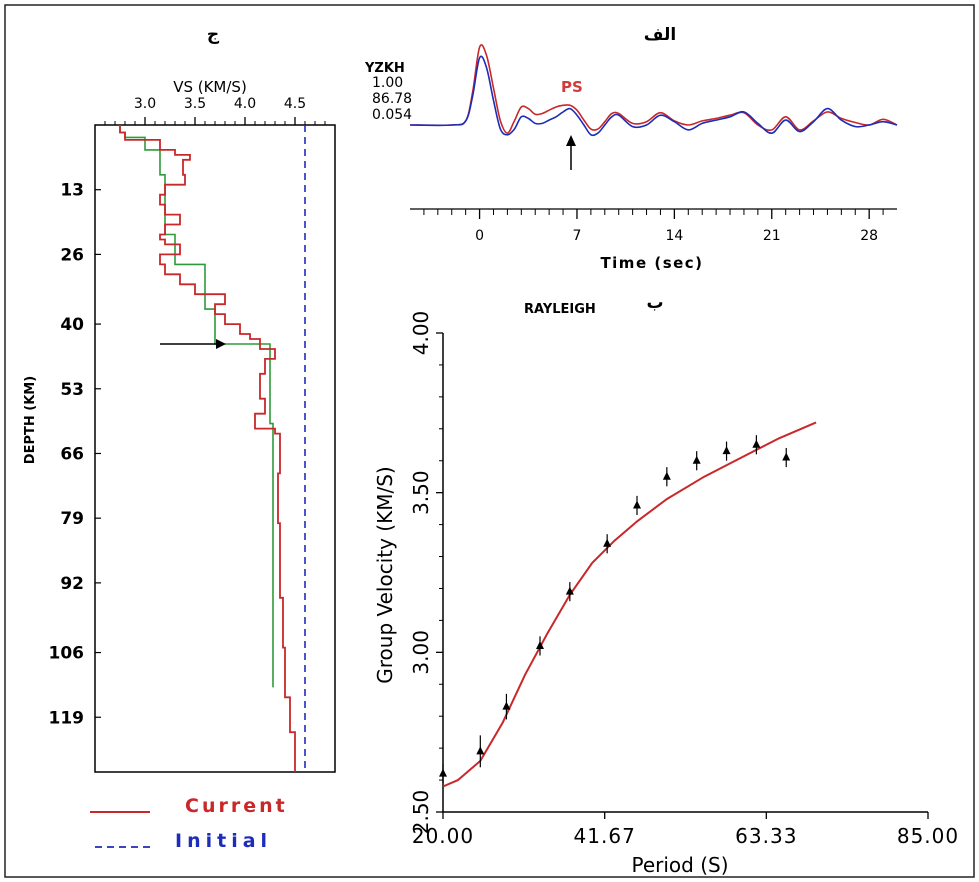  I want to click on current-model-line, so click(207, 448).